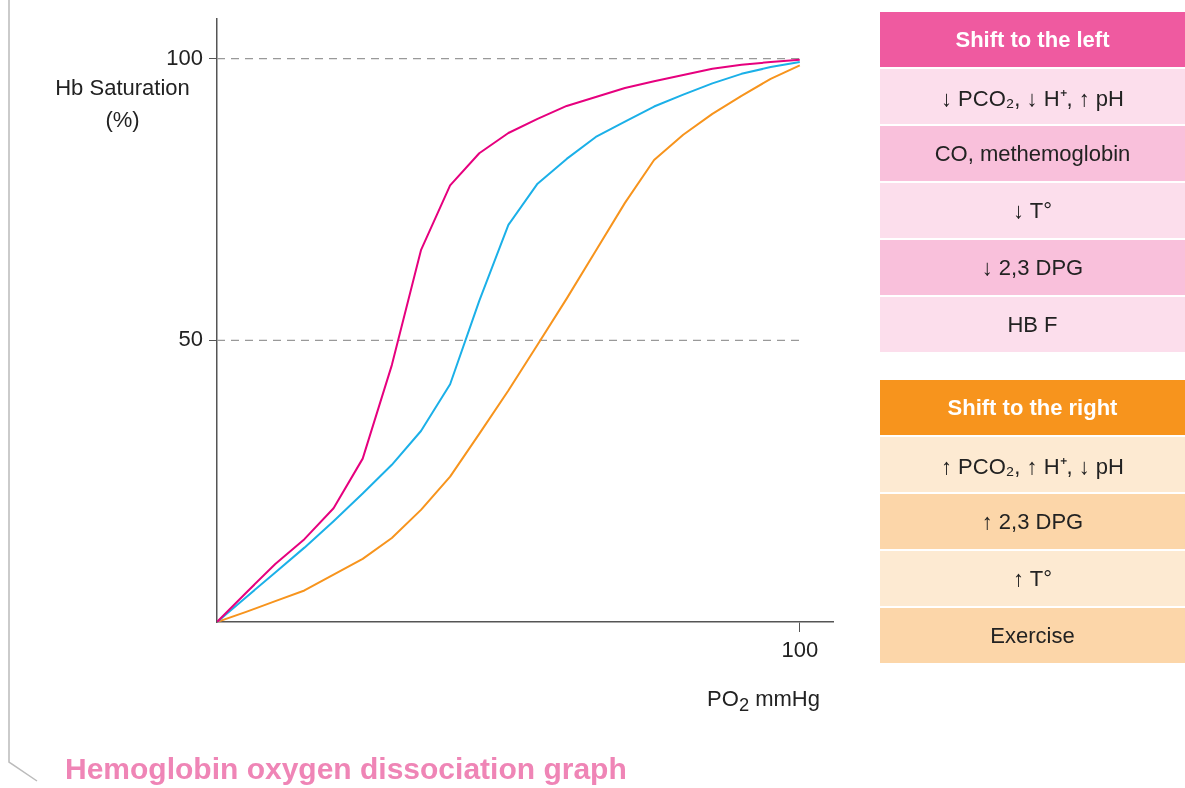 Image resolution: width=1185 pixels, height=788 pixels. Describe the element at coordinates (1032, 324) in the screenshot. I see `text: HB F` at that location.